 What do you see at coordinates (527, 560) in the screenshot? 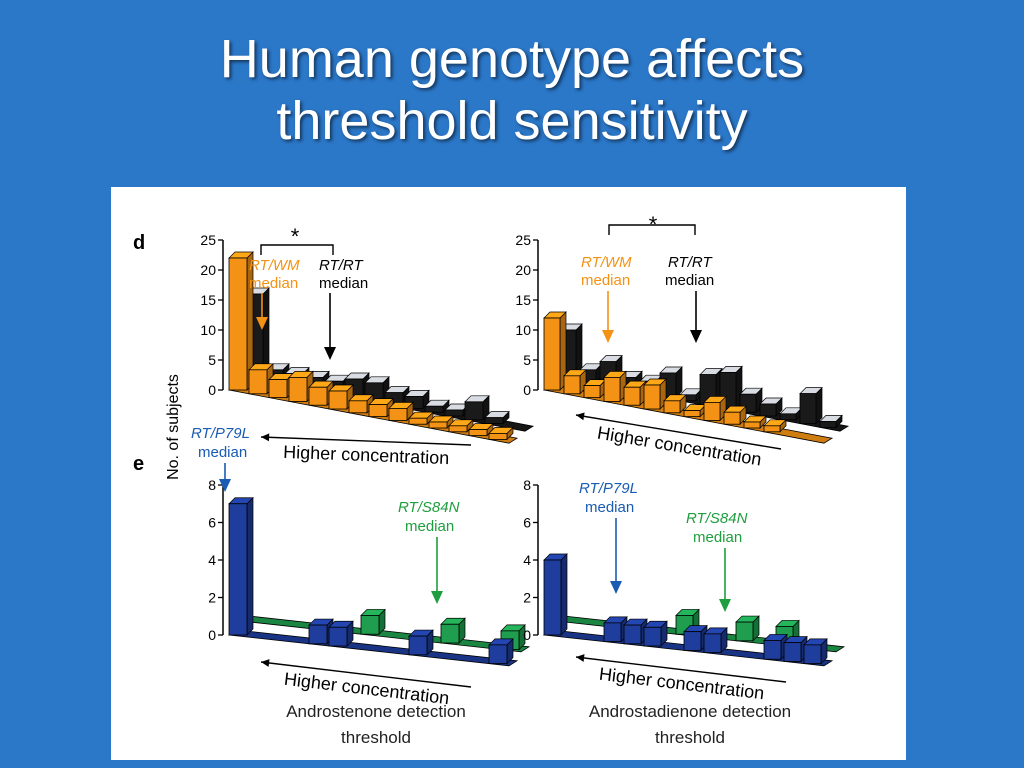
I see `y-tick-label: 4` at bounding box center [527, 560].